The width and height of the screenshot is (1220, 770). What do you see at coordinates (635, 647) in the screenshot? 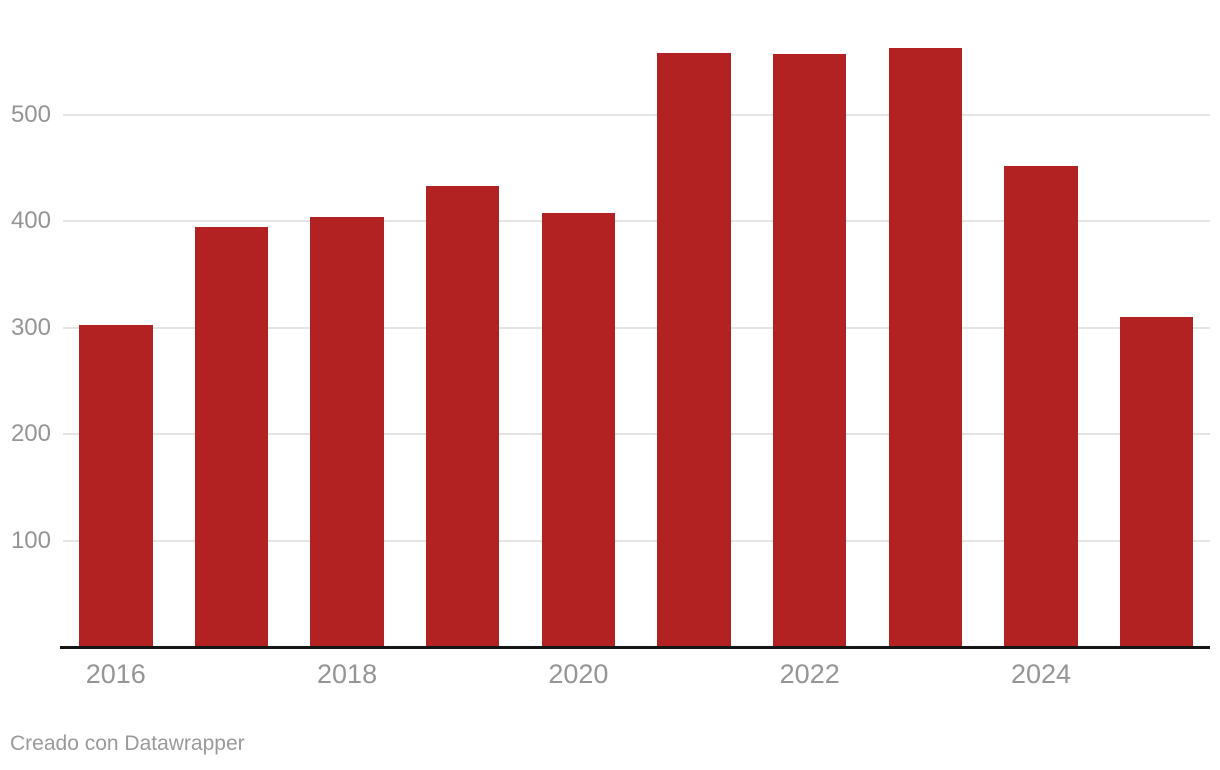
I see `x-axis-line` at bounding box center [635, 647].